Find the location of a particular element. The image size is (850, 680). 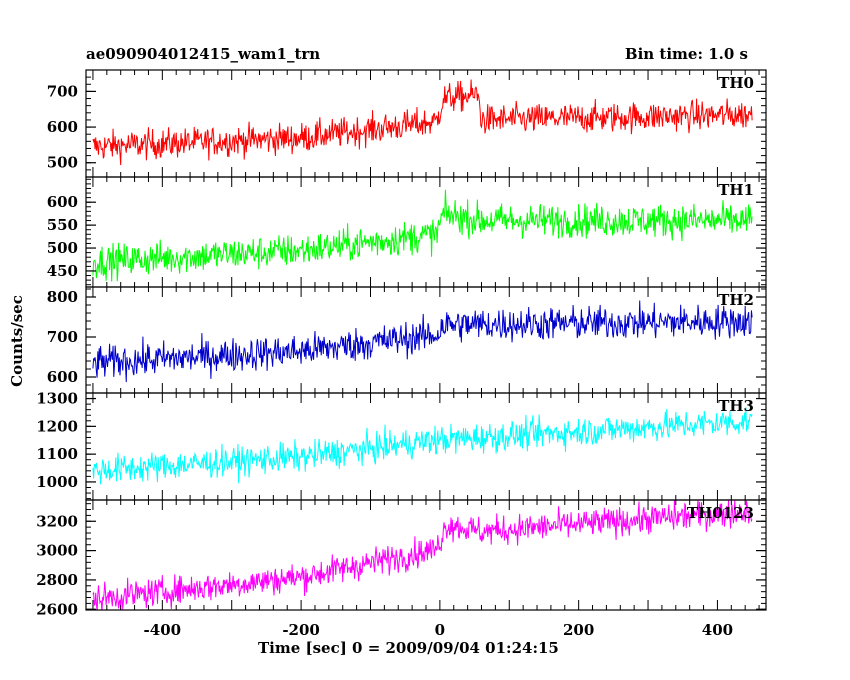

y-tick-label: 3200 is located at coordinates (57, 521).